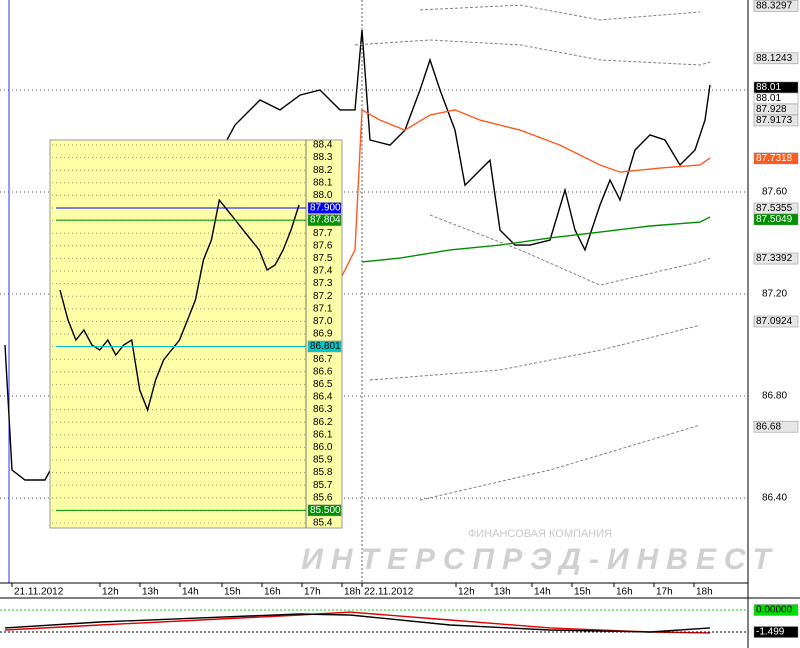  Describe the element at coordinates (323, 296) in the screenshot. I see `y-tick-label: 87.2` at that location.